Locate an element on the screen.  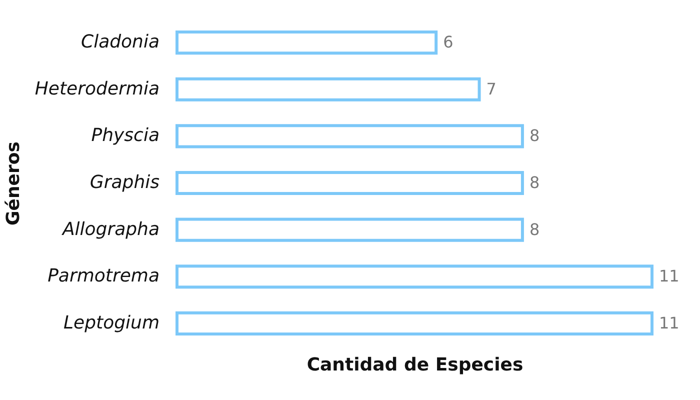
y-tick-label: Heterodermia is located at coordinates (97, 89).